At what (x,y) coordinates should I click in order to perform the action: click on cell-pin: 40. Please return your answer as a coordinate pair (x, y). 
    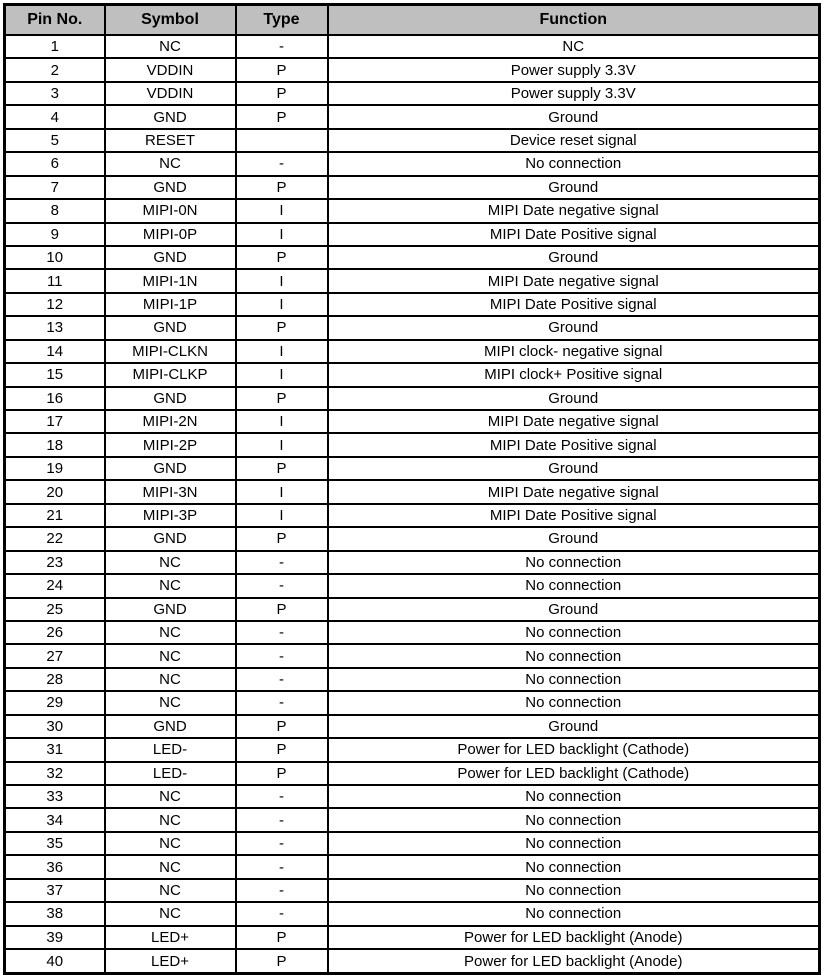
    Looking at the image, I should click on (54, 961).